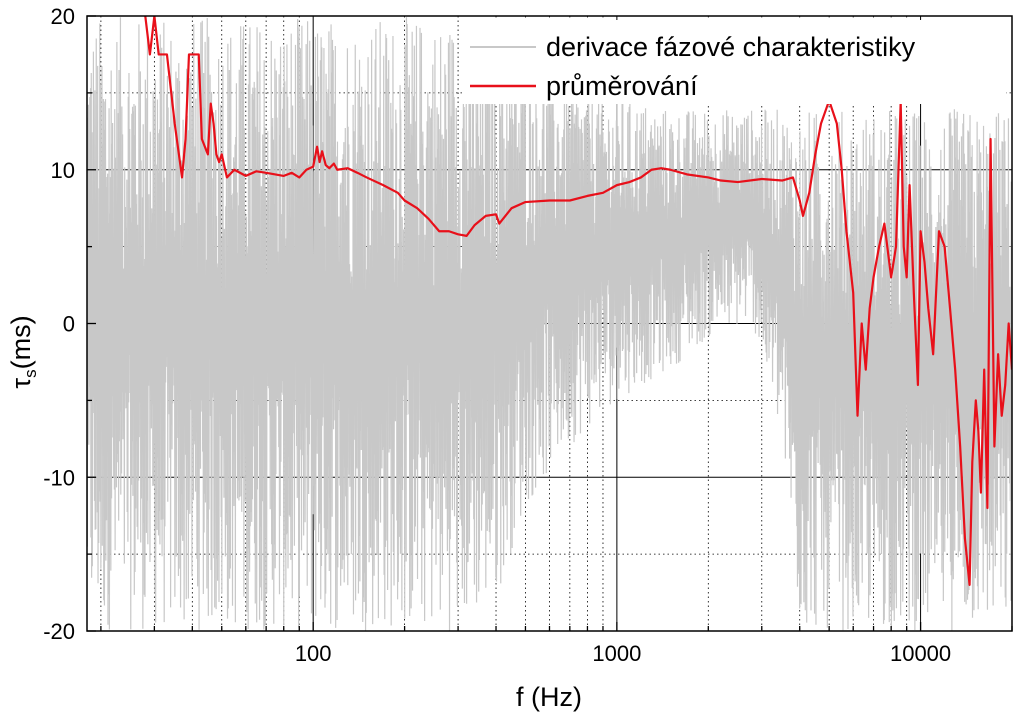 This screenshot has width=1024, height=718. Describe the element at coordinates (63, 16) in the screenshot. I see `y-tick-label: 20` at that location.